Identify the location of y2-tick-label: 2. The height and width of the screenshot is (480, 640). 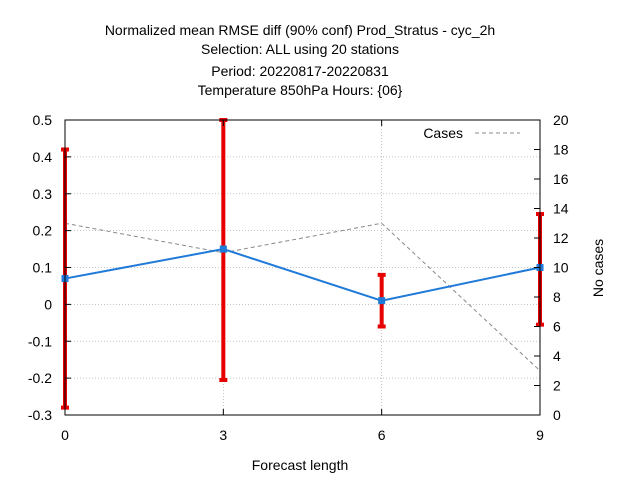
(557, 386).